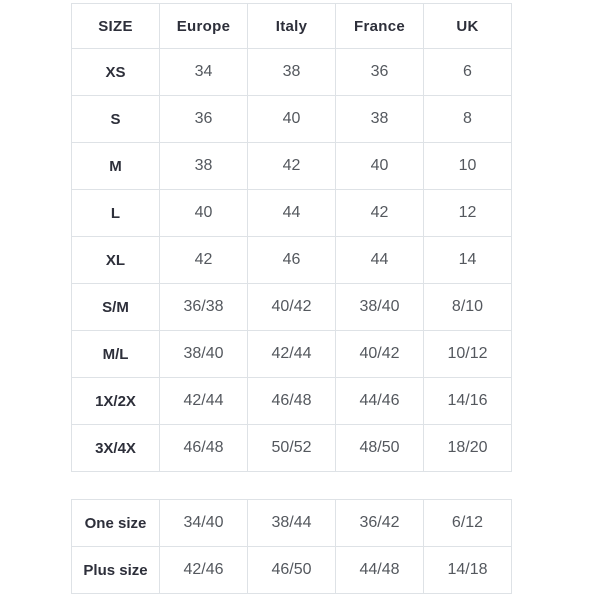 This screenshot has width=600, height=600. What do you see at coordinates (467, 523) in the screenshot?
I see `size-value: 6/12` at bounding box center [467, 523].